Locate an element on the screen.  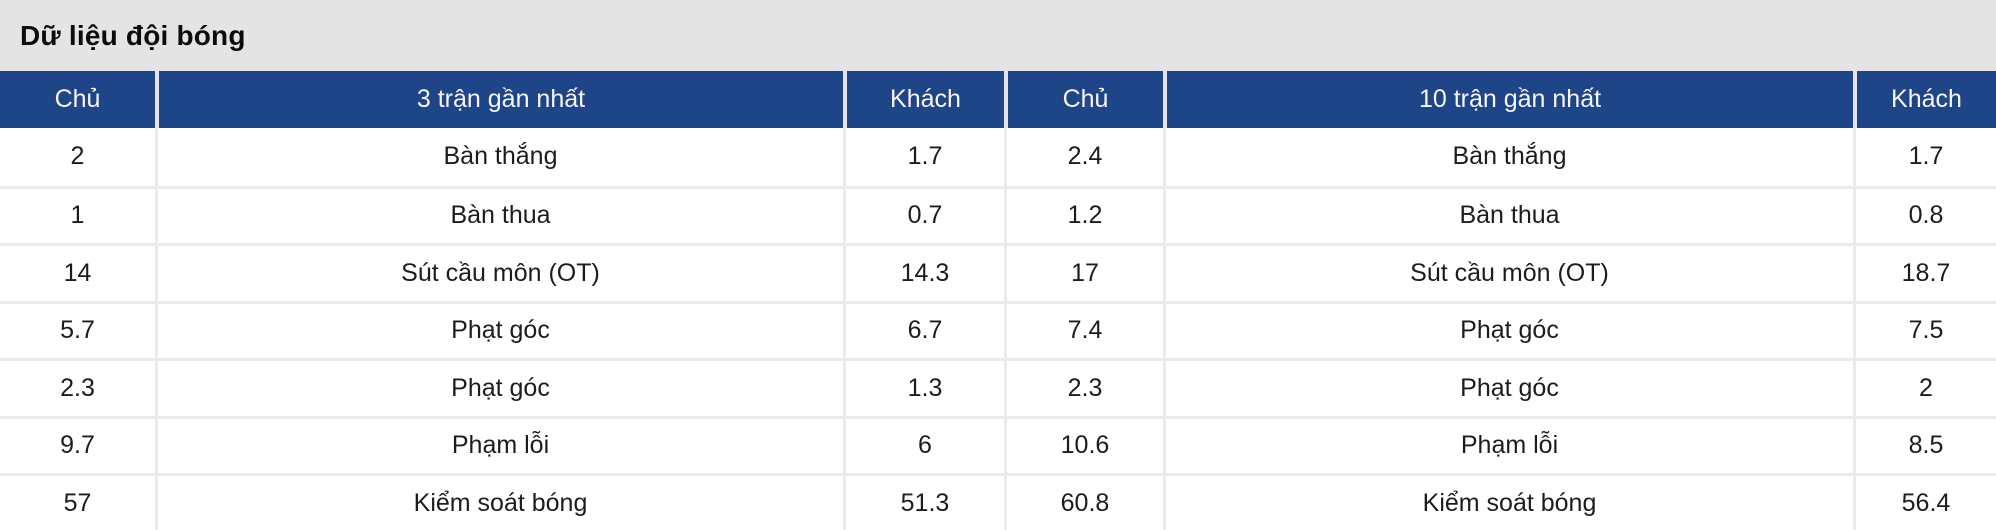
cell-away-value-last10: 18.7 is located at coordinates (1924, 272).